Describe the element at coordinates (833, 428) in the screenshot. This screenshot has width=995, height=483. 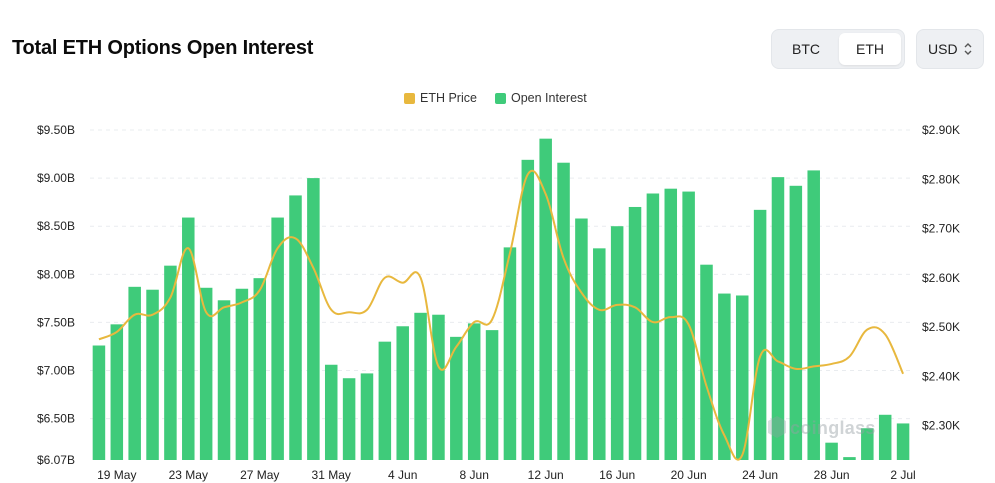
I see `watermark: coinglass` at that location.